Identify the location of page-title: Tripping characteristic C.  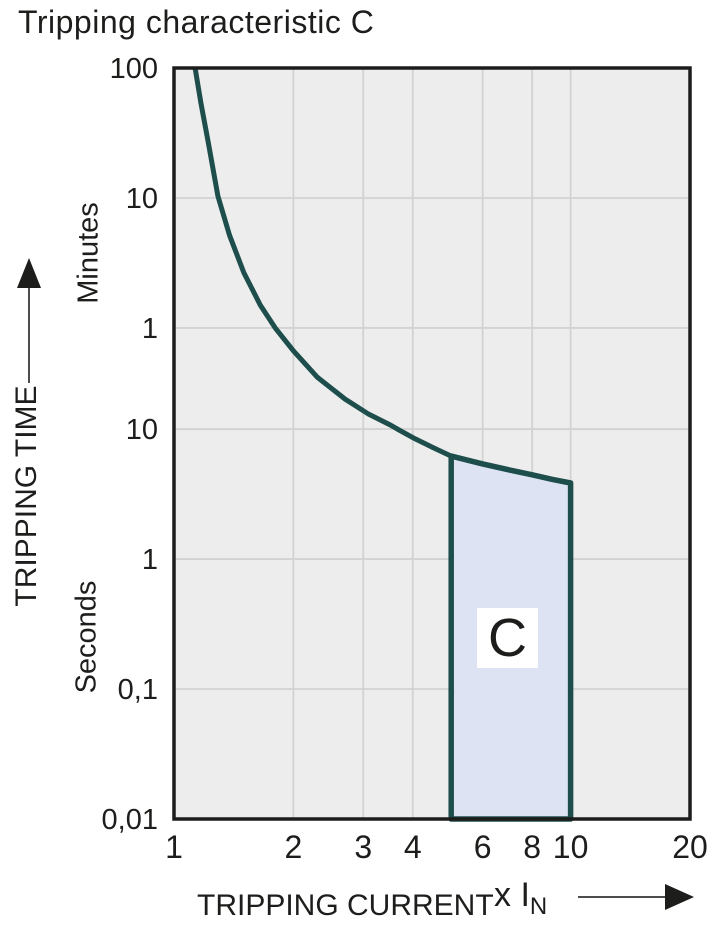
(196, 22).